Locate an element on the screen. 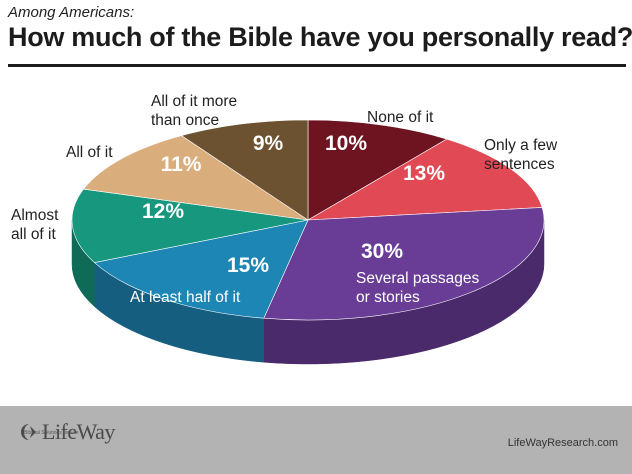 This screenshot has height=474, width=632. pie-slice-at-least-half-of-it is located at coordinates (201, 269).